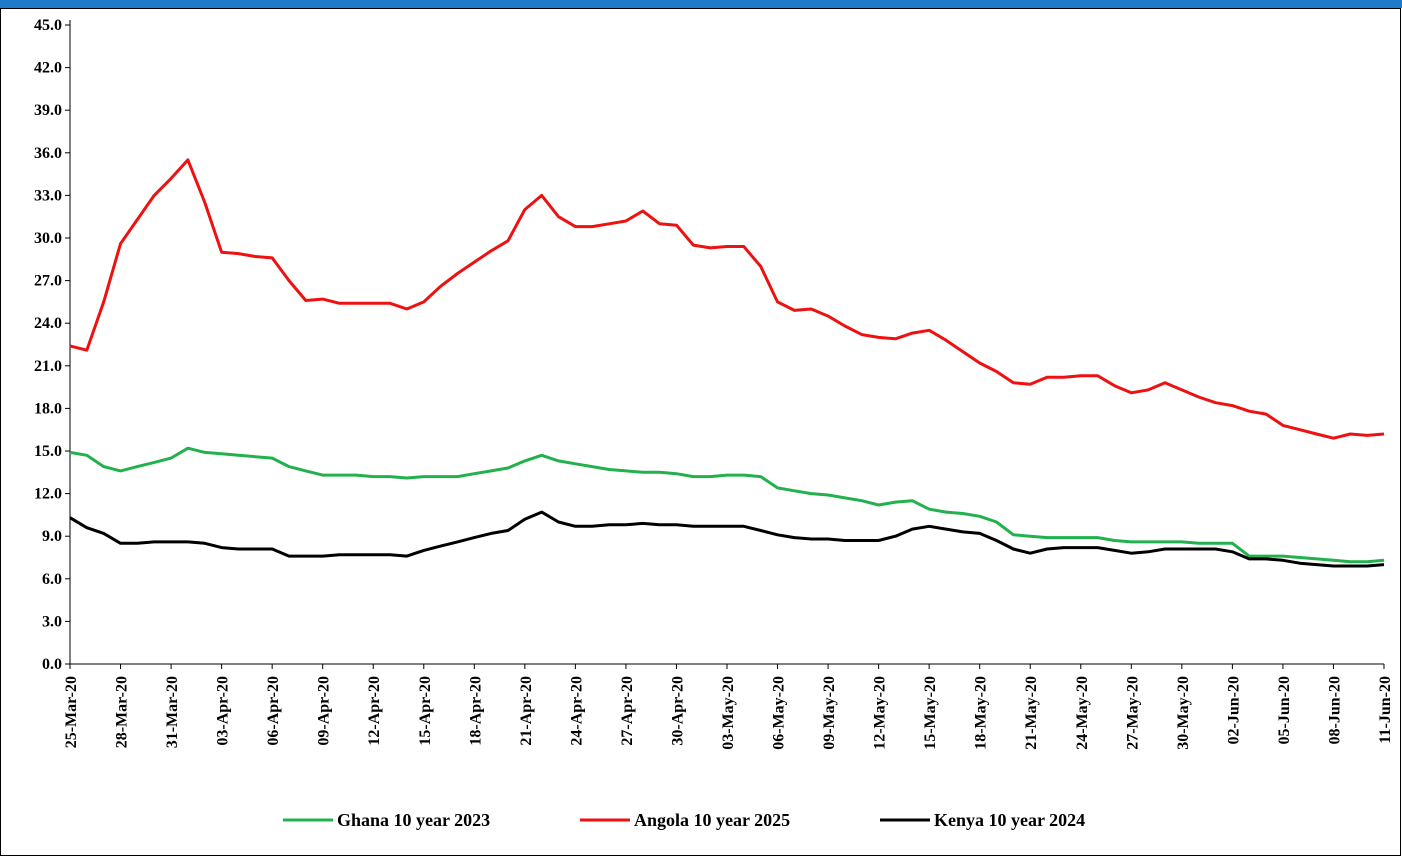 Image resolution: width=1402 pixels, height=857 pixels. What do you see at coordinates (1009, 820) in the screenshot?
I see `legend-label: Kenya 10 year 2024` at bounding box center [1009, 820].